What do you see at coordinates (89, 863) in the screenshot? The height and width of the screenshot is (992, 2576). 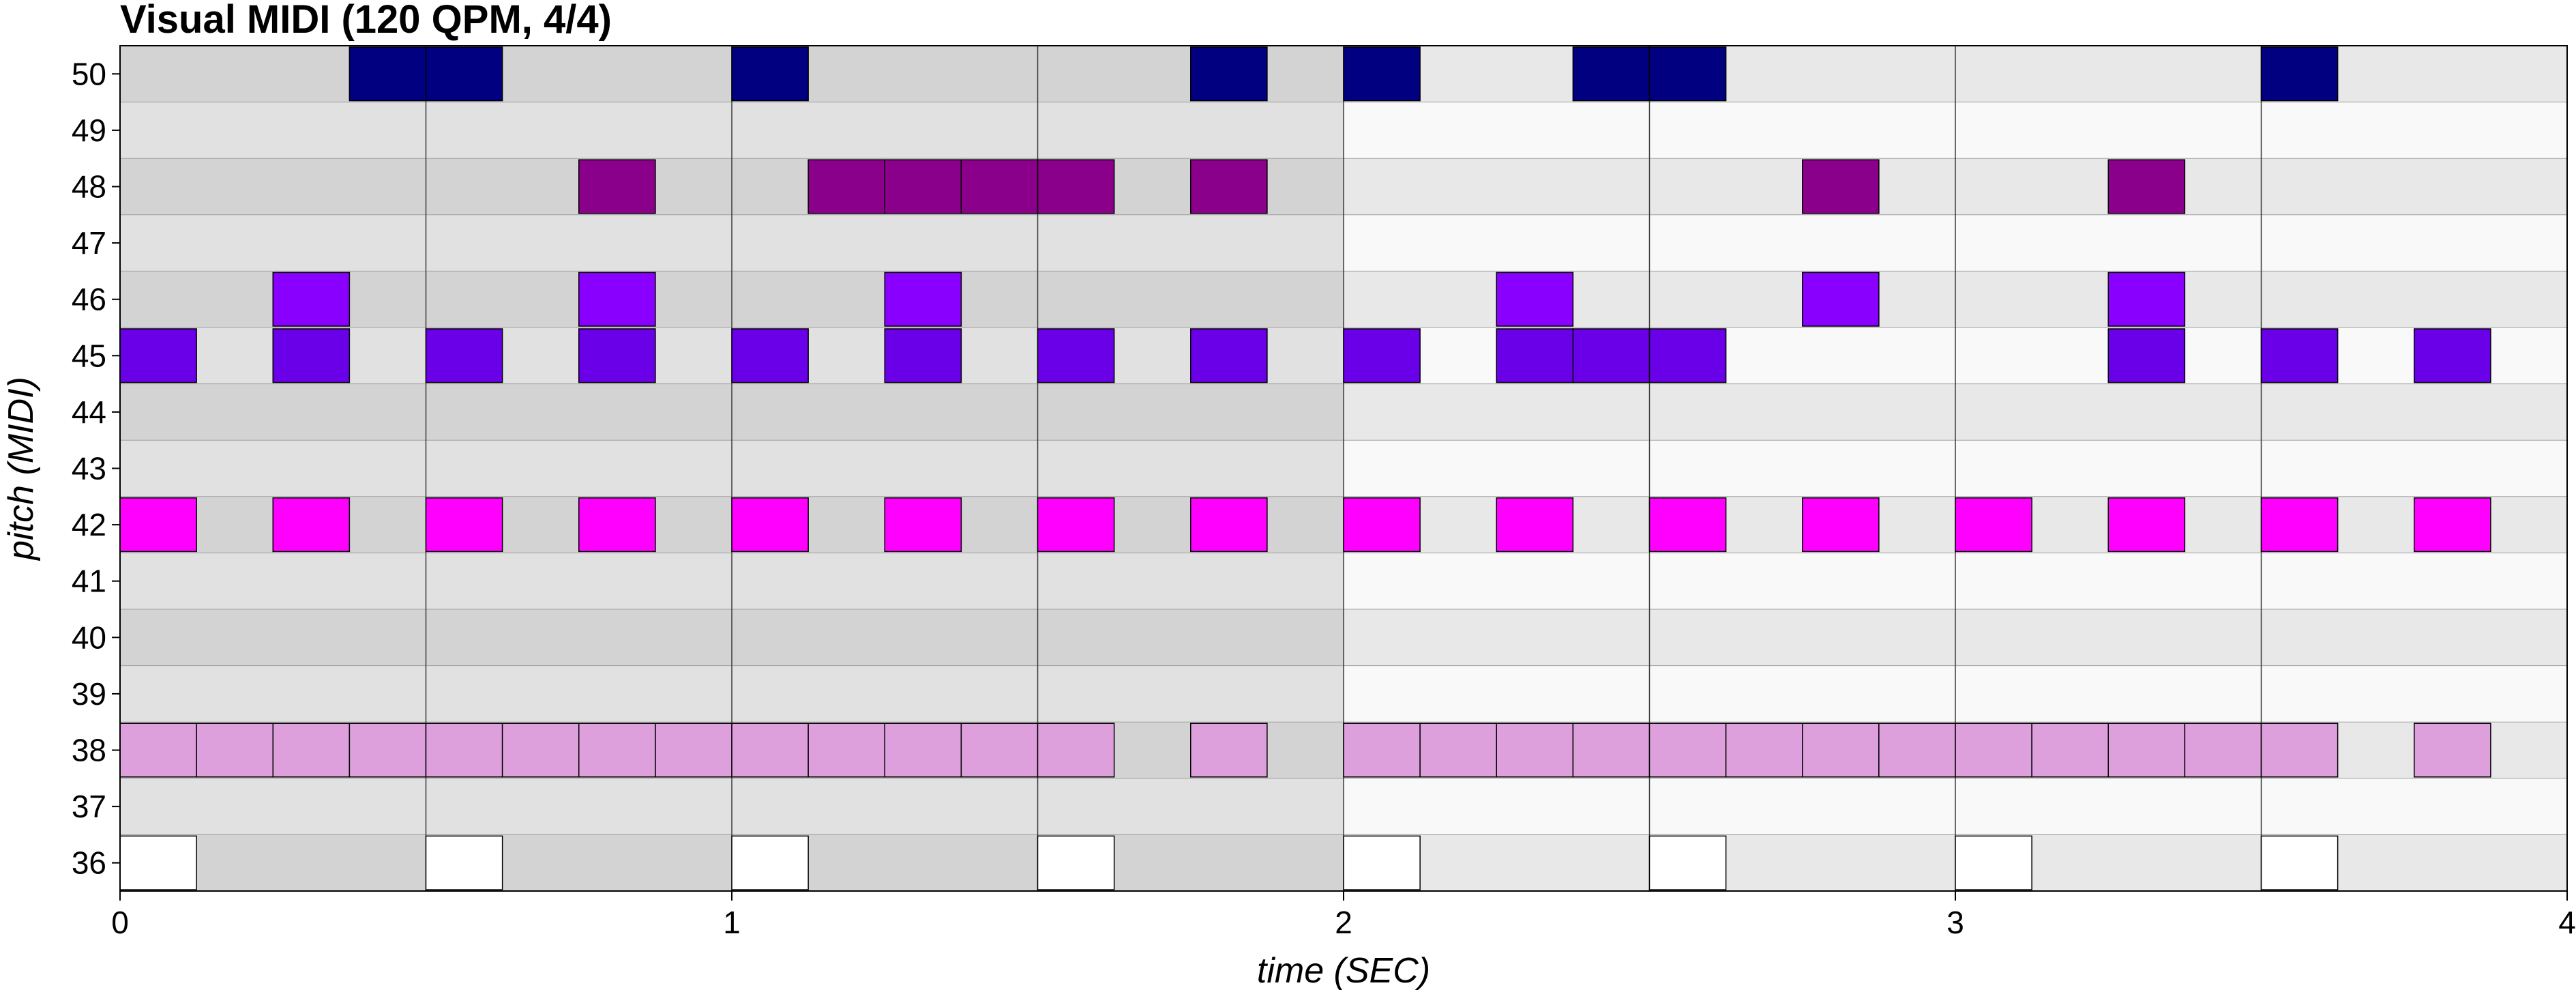 I see `y-tick-label: 36` at bounding box center [89, 863].